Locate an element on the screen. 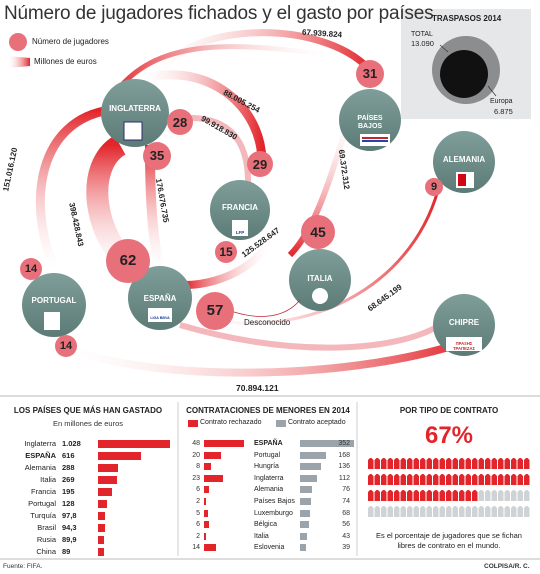 The width and height of the screenshot is (540, 574). traspasos-total-value: 13.090 is located at coordinates (422, 43).